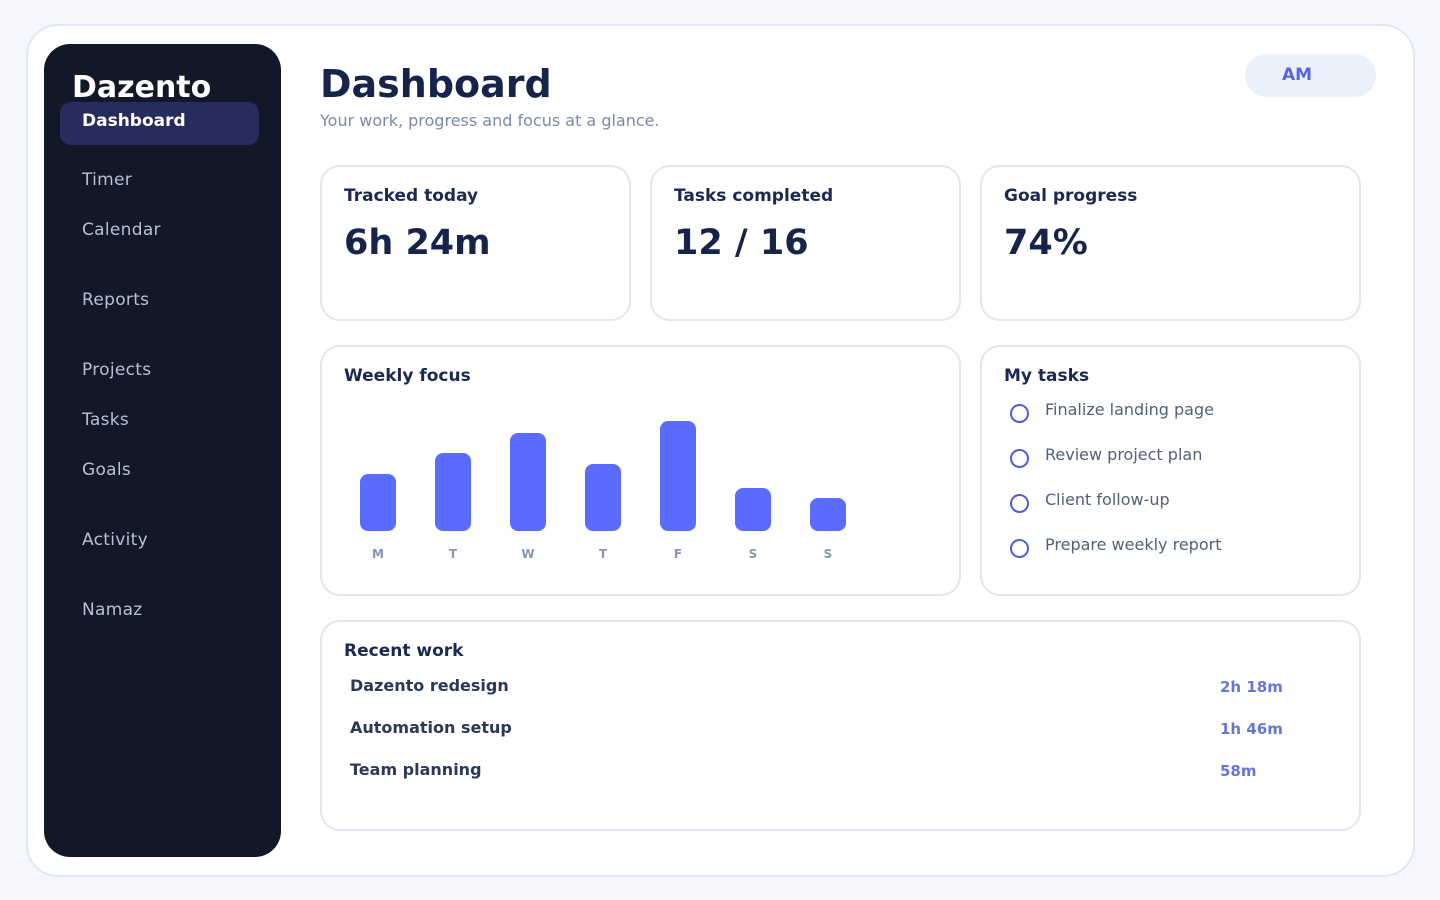 This screenshot has height=900, width=1440. What do you see at coordinates (1107, 499) in the screenshot?
I see `task-label: Client follow-up` at bounding box center [1107, 499].